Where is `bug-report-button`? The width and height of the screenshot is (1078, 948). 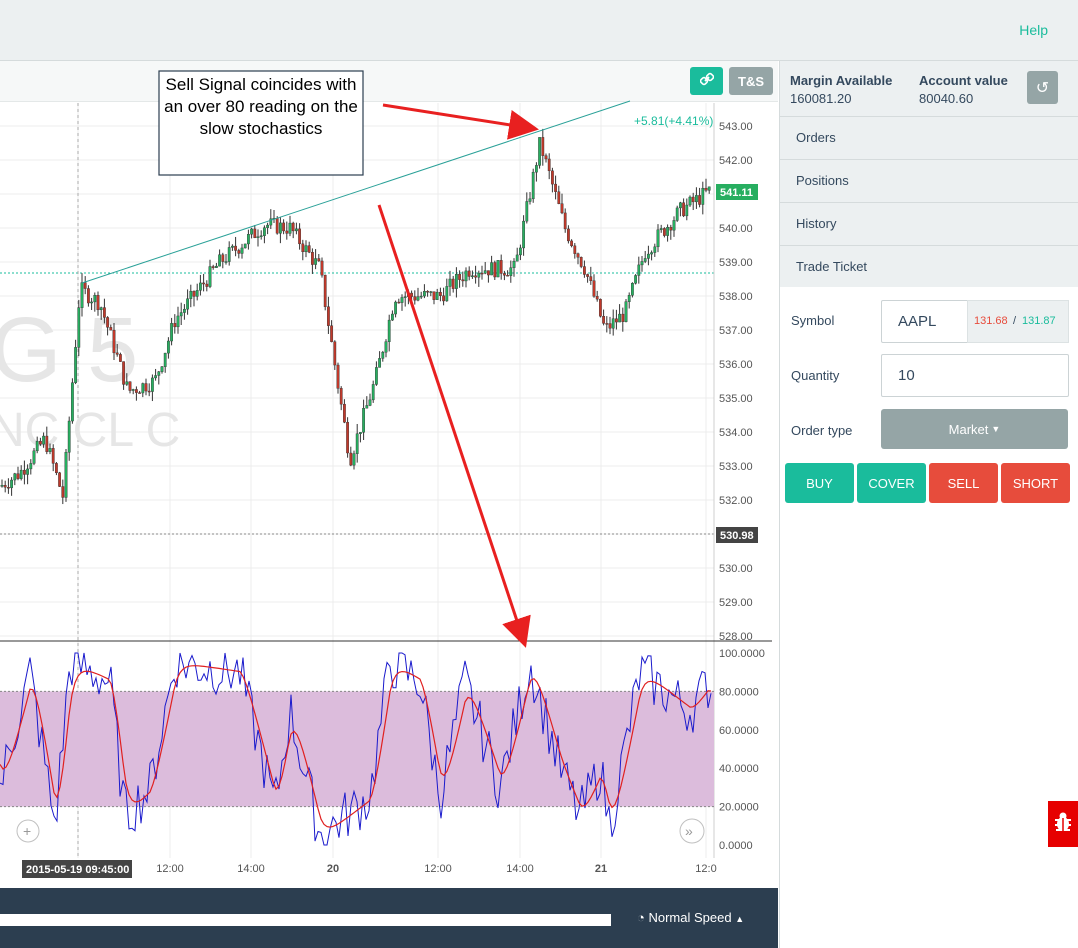
bug-report-button is located at coordinates (1063, 824).